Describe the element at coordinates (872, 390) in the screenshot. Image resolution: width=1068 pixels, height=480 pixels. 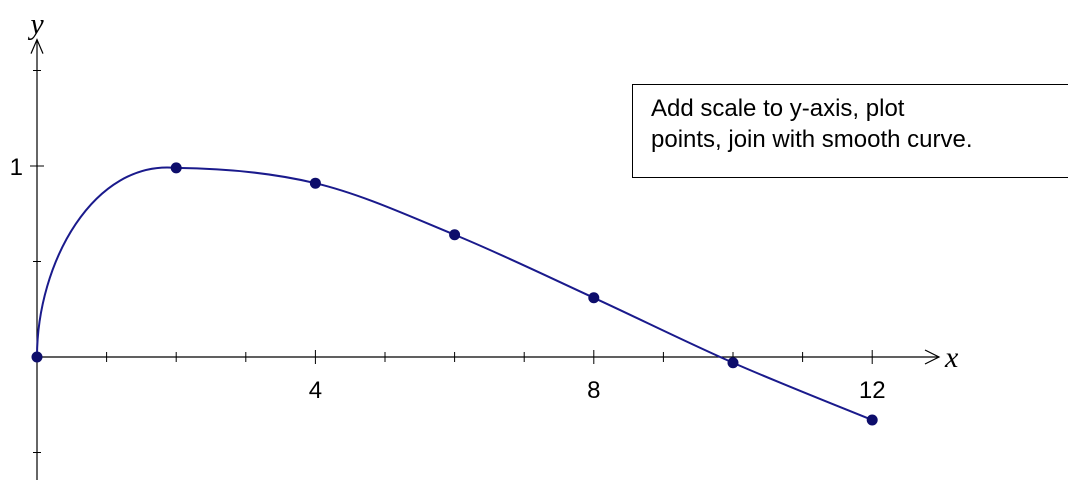
I see `x-tick-label: 12` at that location.